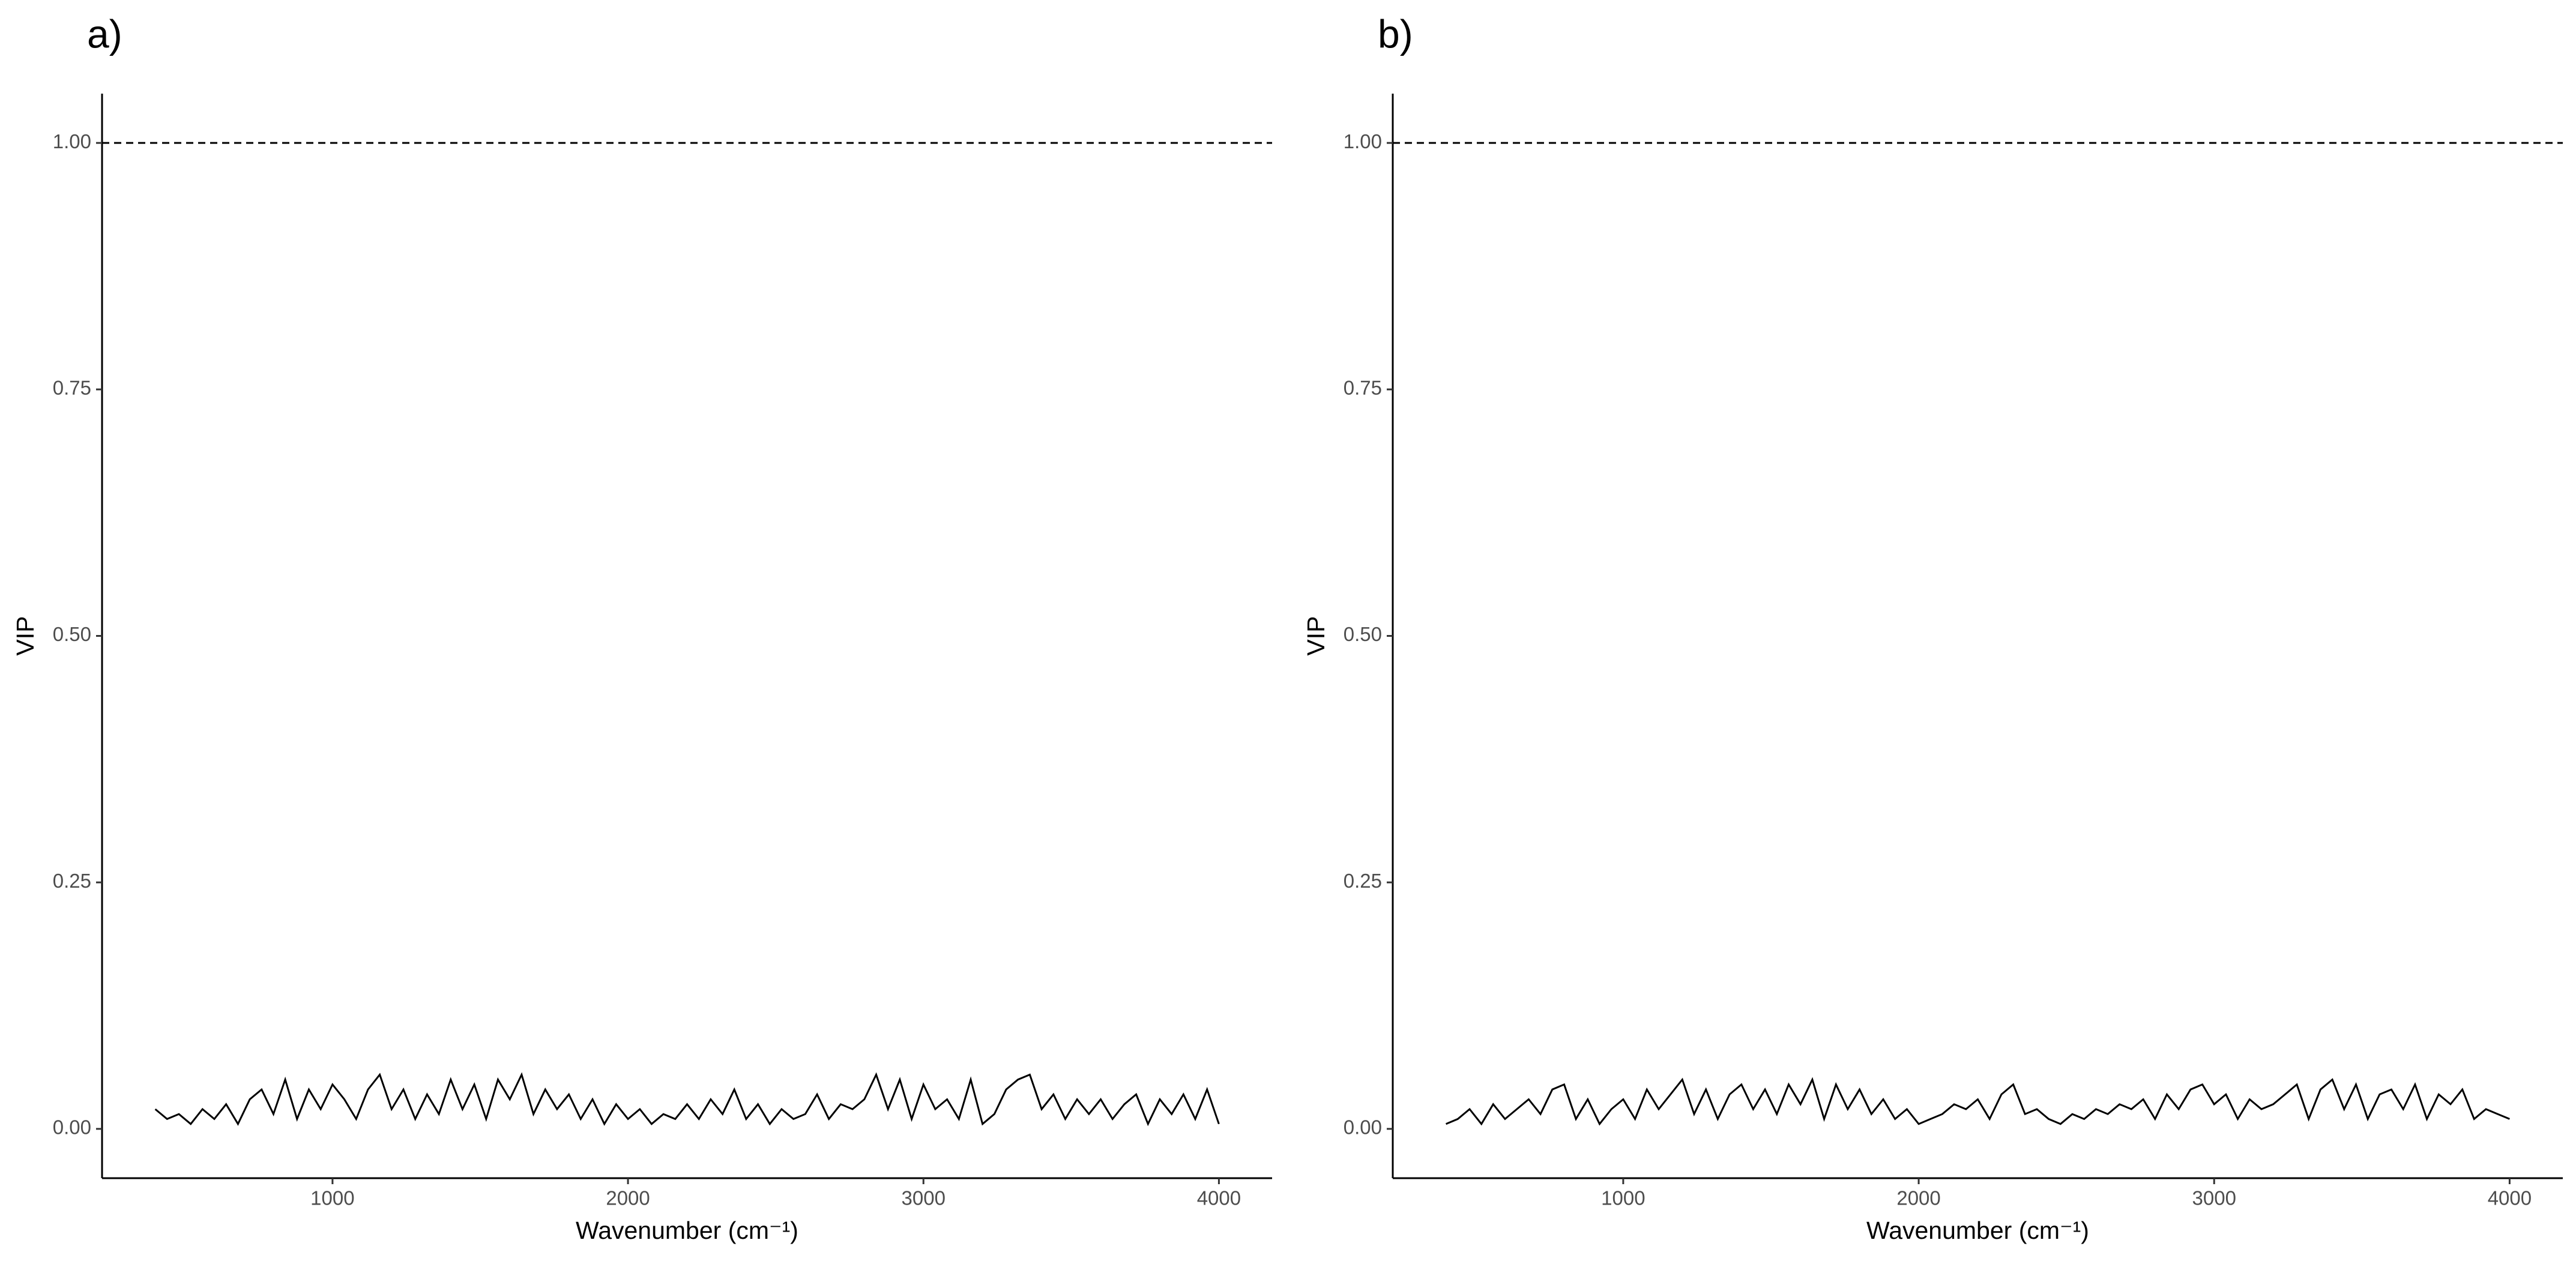 This screenshot has height=1261, width=2576. What do you see at coordinates (1395, 34) in the screenshot?
I see `panel-label: b)` at bounding box center [1395, 34].